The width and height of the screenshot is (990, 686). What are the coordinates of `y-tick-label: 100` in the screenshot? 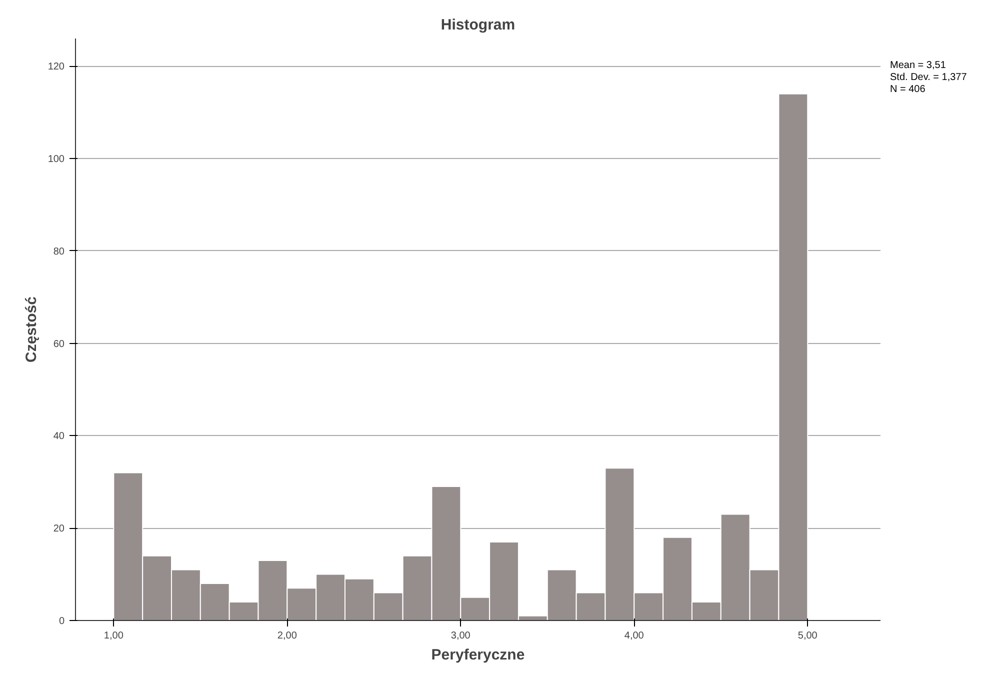 It's located at (56, 160).